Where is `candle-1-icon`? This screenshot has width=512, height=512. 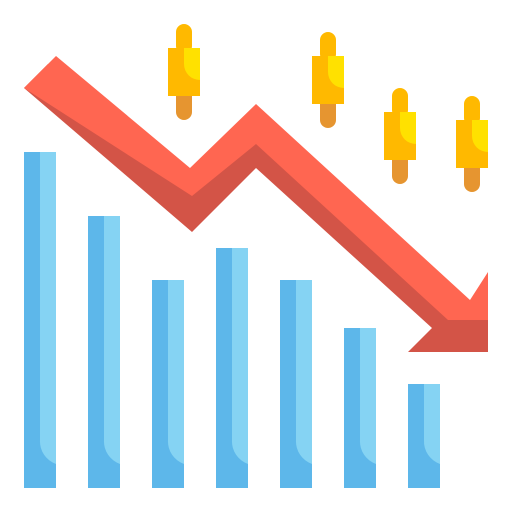
candle-1-icon is located at coordinates (184, 72).